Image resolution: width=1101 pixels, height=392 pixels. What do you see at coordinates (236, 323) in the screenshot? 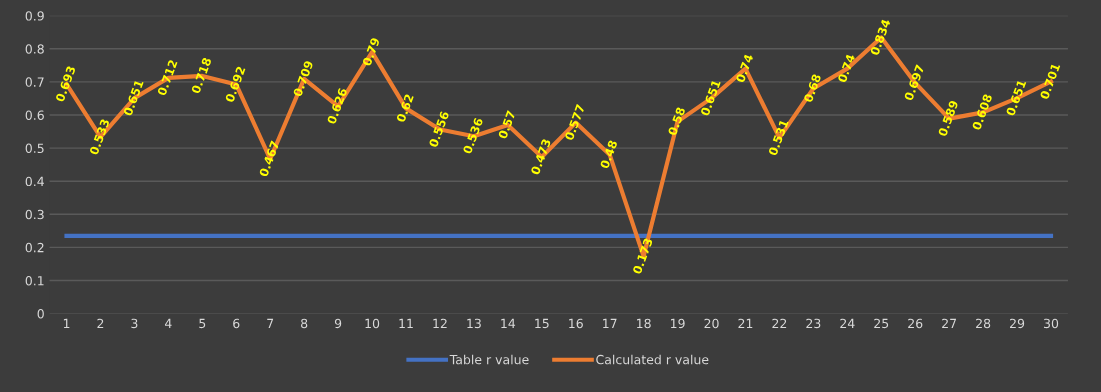
I see `x-tick-label: 6` at bounding box center [236, 323].